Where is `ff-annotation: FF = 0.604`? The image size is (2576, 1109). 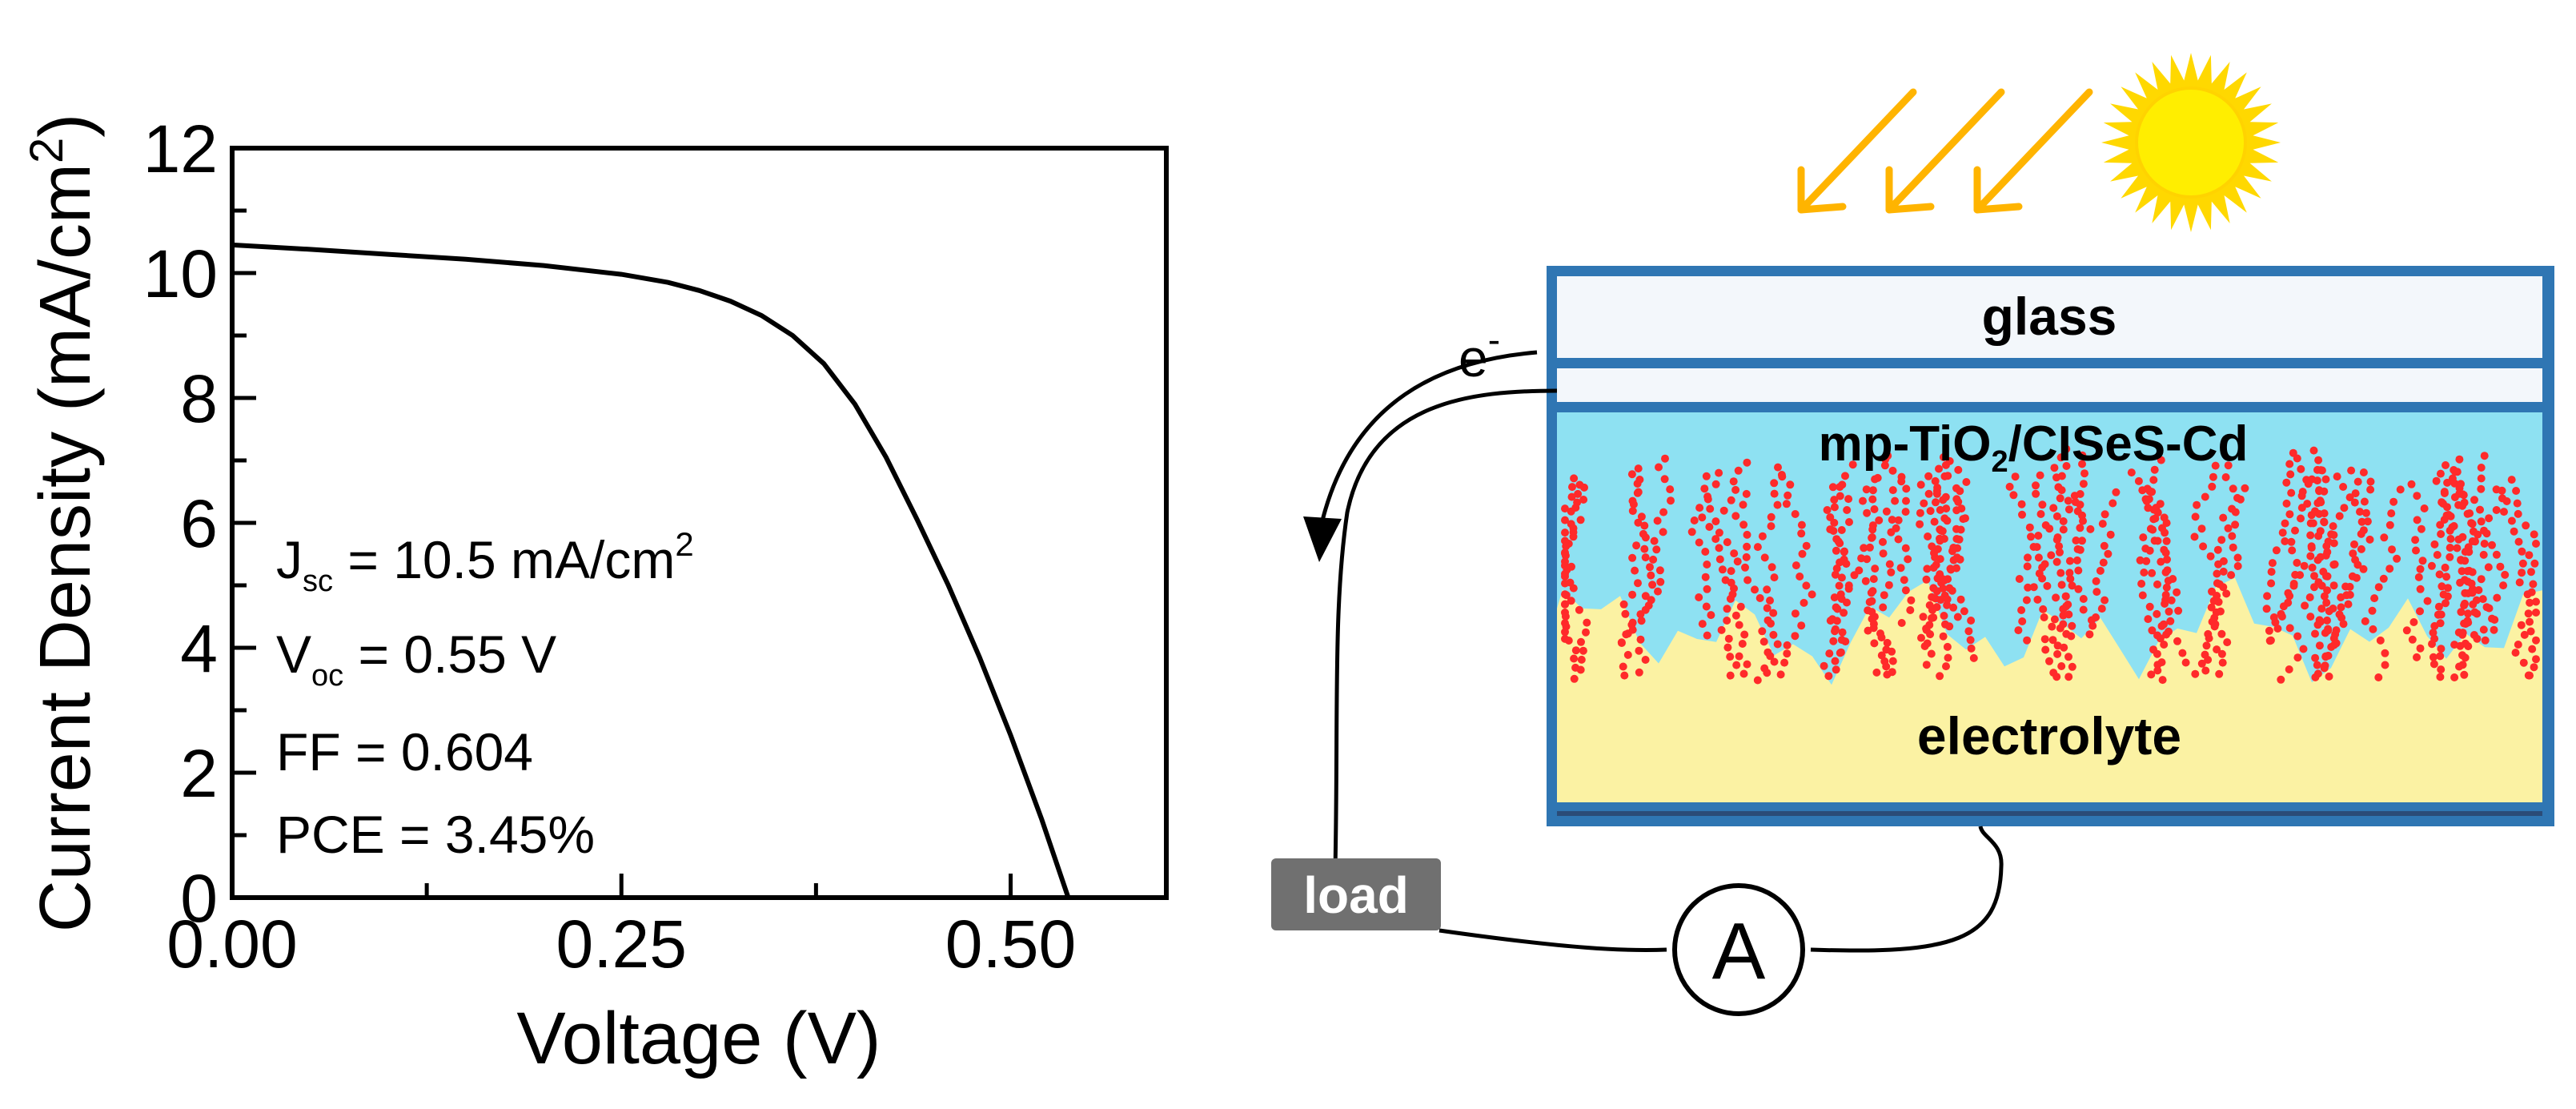 ff-annotation: FF = 0.604 is located at coordinates (405, 752).